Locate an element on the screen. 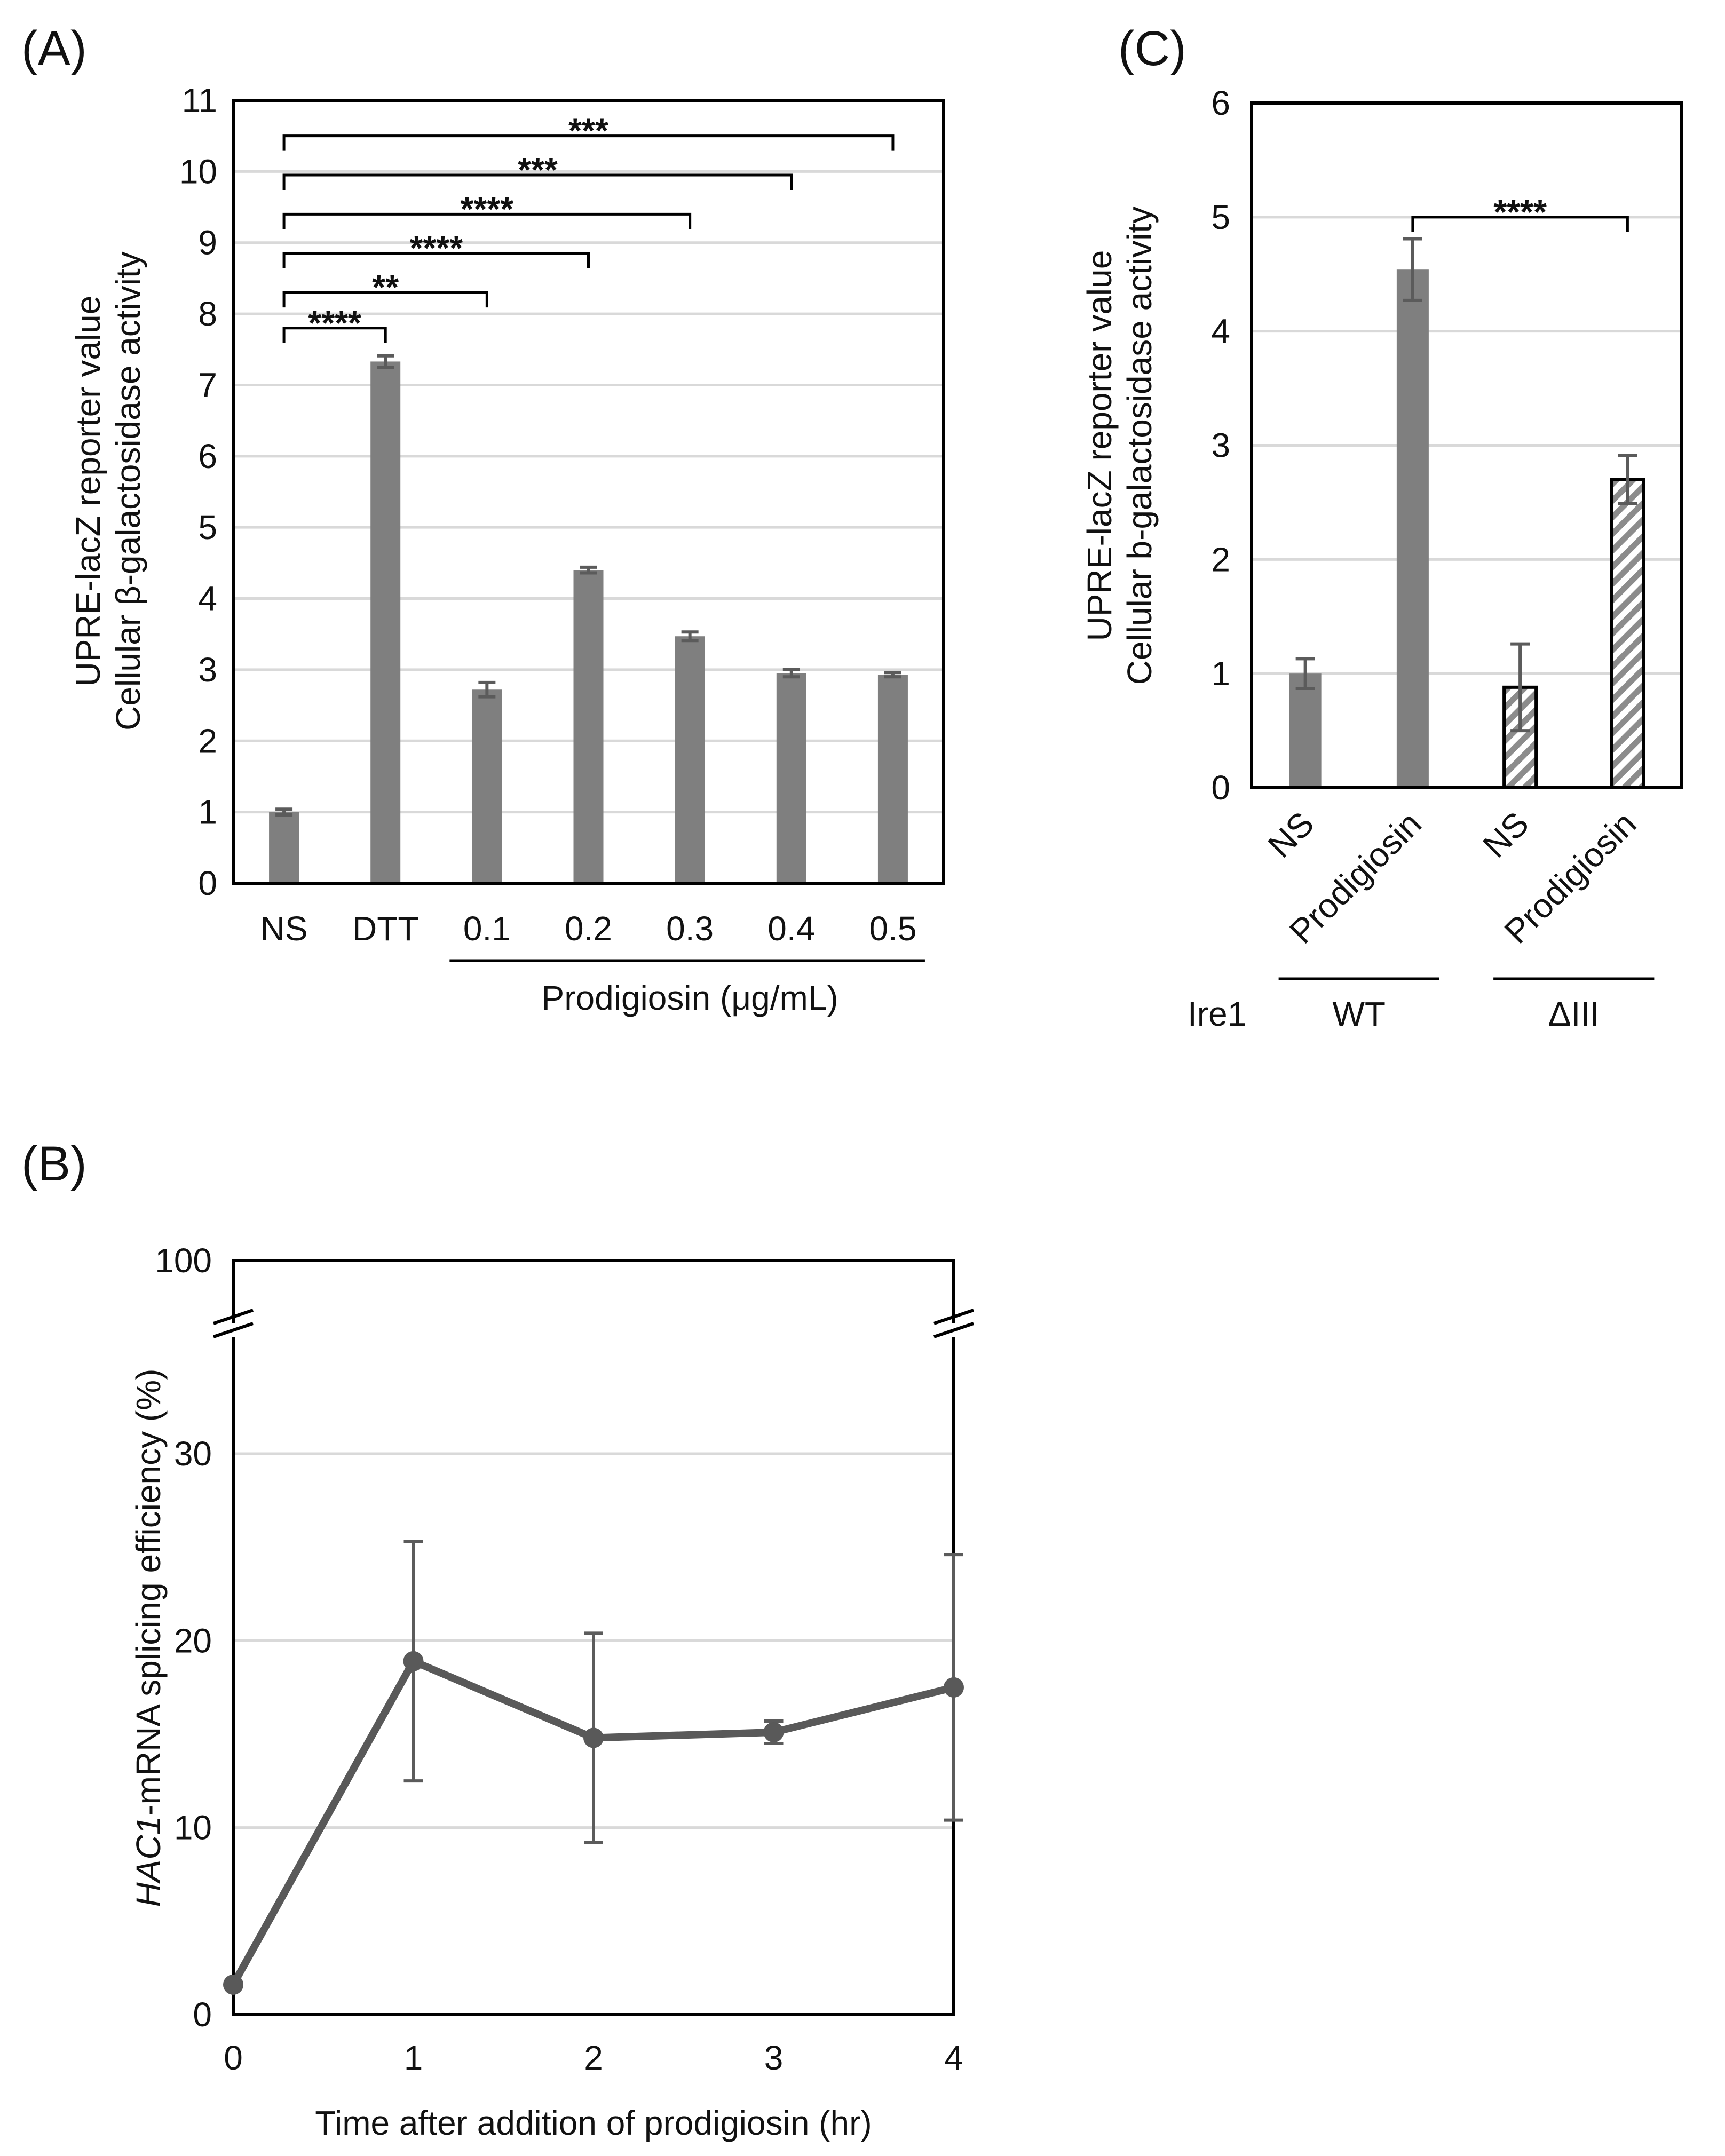 The image size is (1725, 2156). panel-c-ytick-label: 0 is located at coordinates (1220, 788).